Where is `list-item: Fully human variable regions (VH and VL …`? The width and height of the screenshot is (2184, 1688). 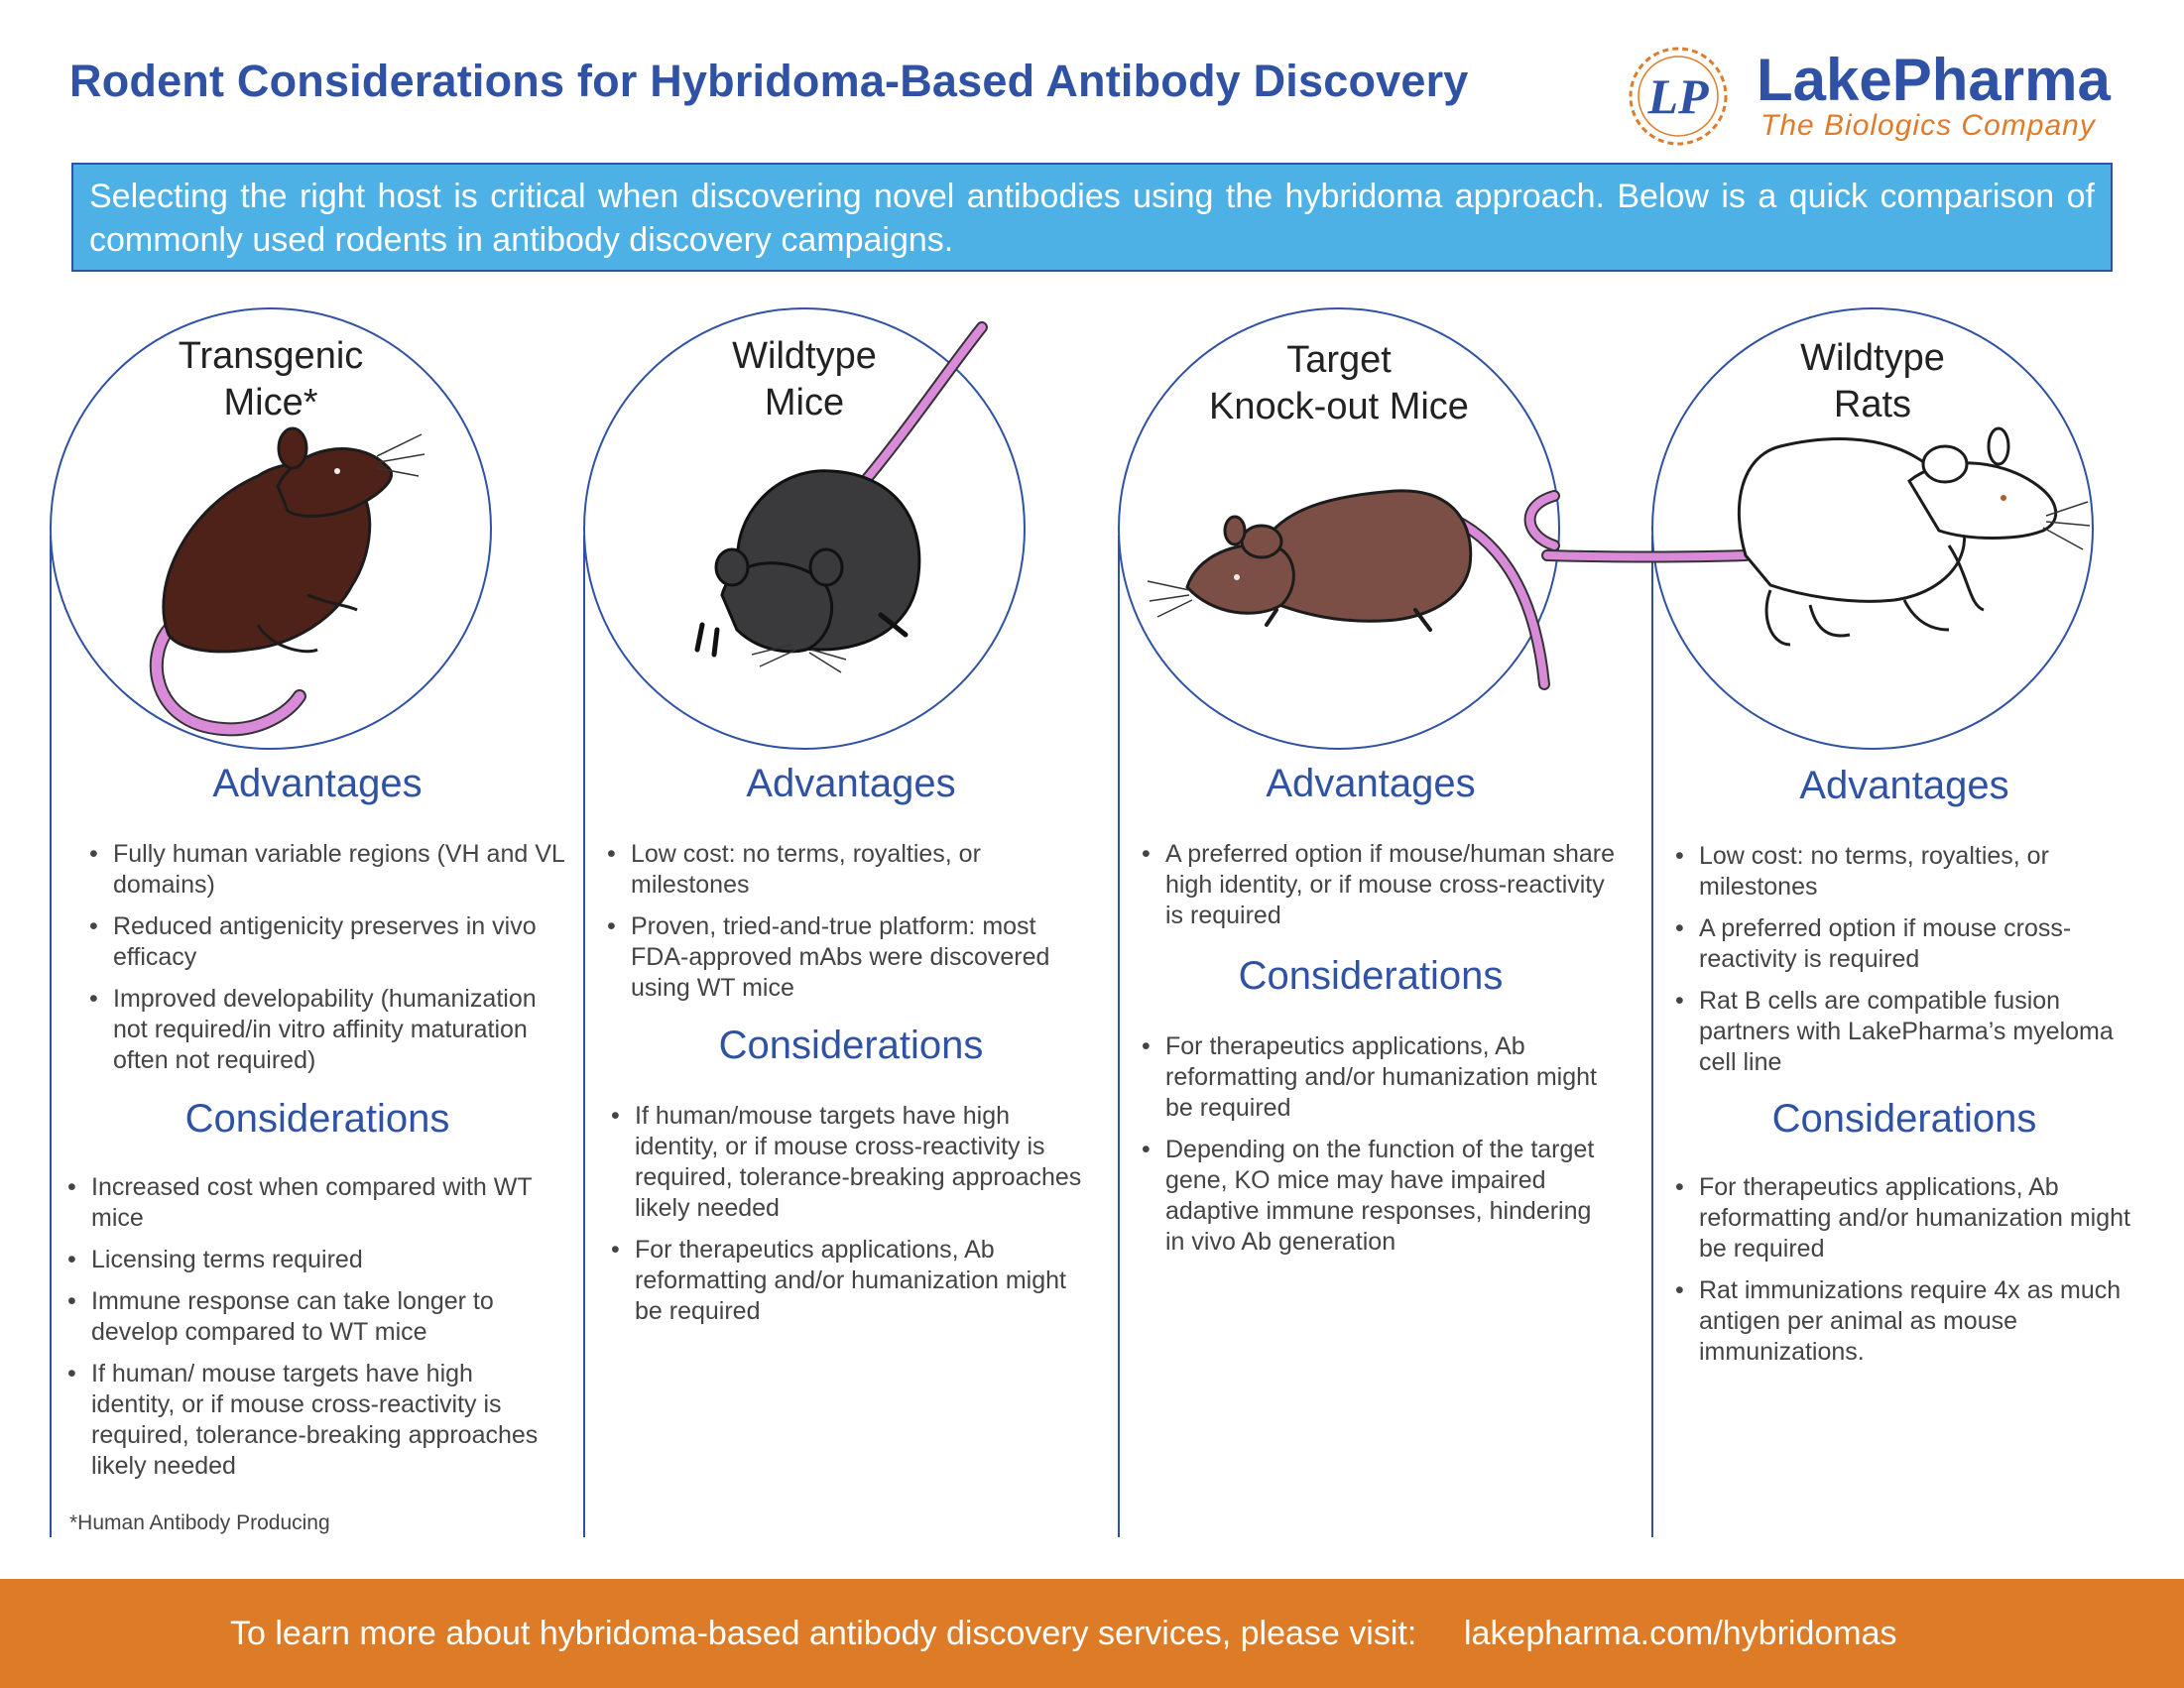 list-item: Fully human variable regions (VH and VL … is located at coordinates (332, 870).